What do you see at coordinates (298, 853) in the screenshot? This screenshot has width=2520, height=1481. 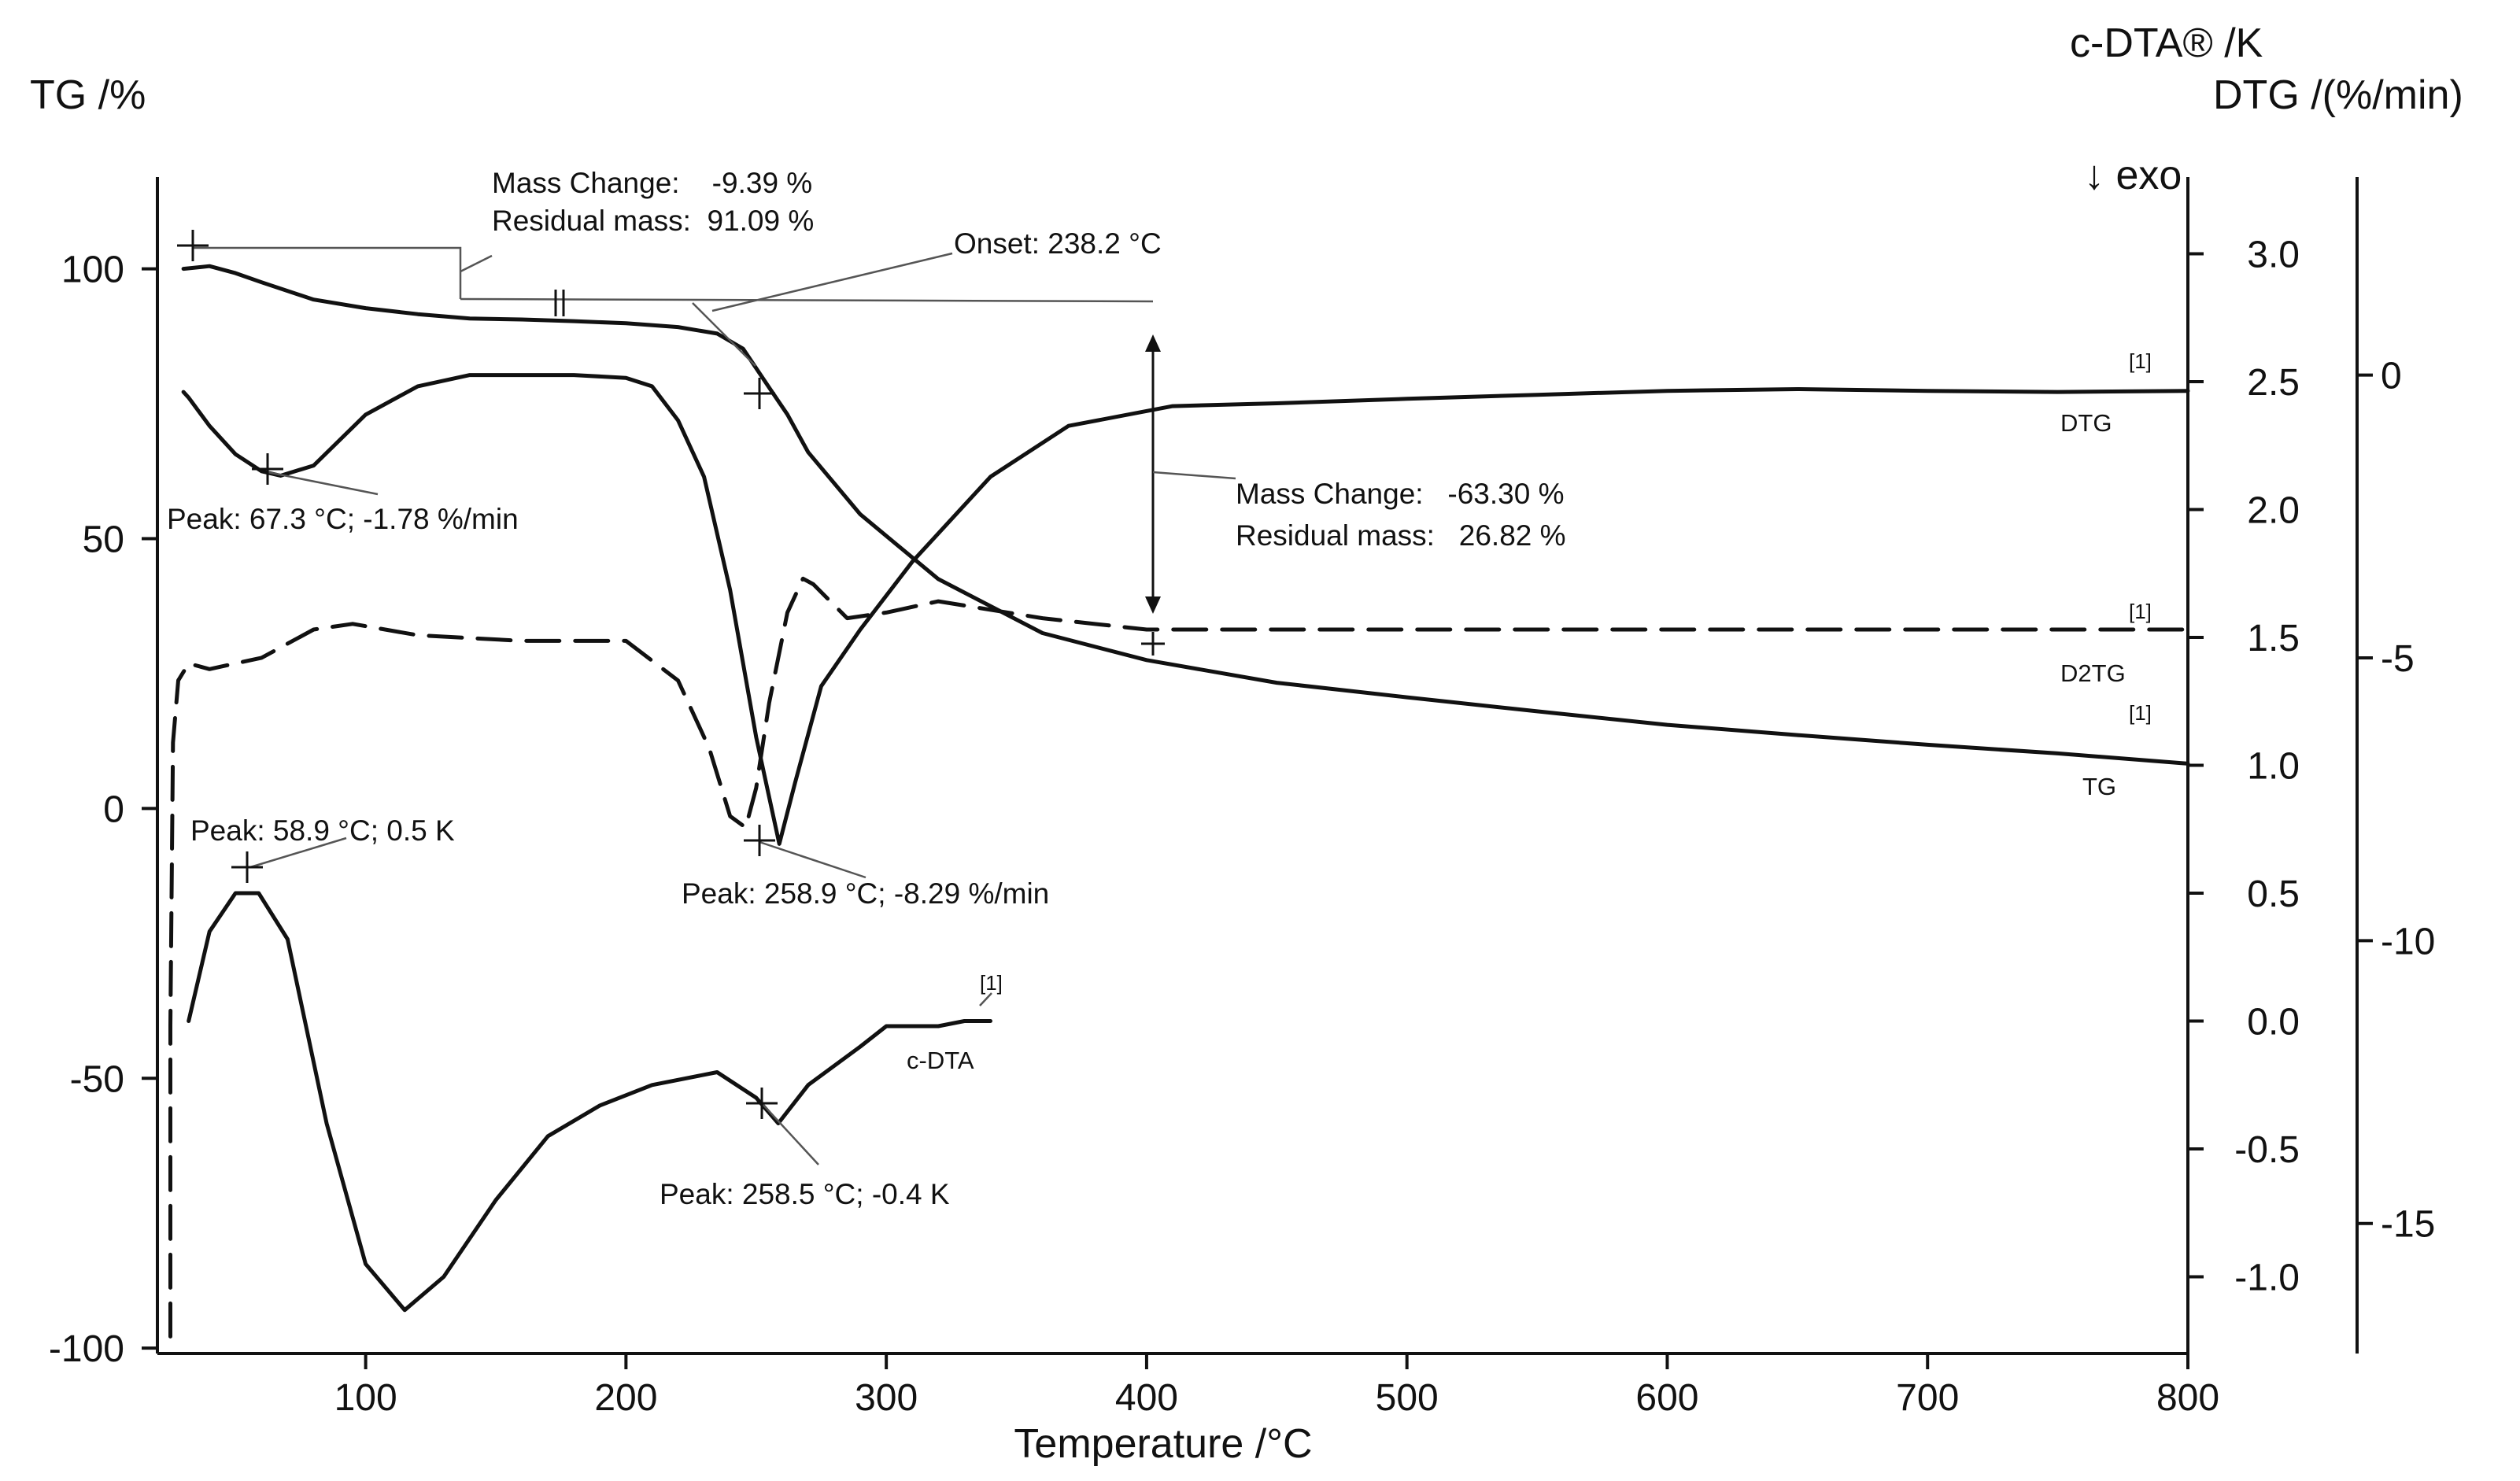 I see `peak-dta-1-leader` at bounding box center [298, 853].